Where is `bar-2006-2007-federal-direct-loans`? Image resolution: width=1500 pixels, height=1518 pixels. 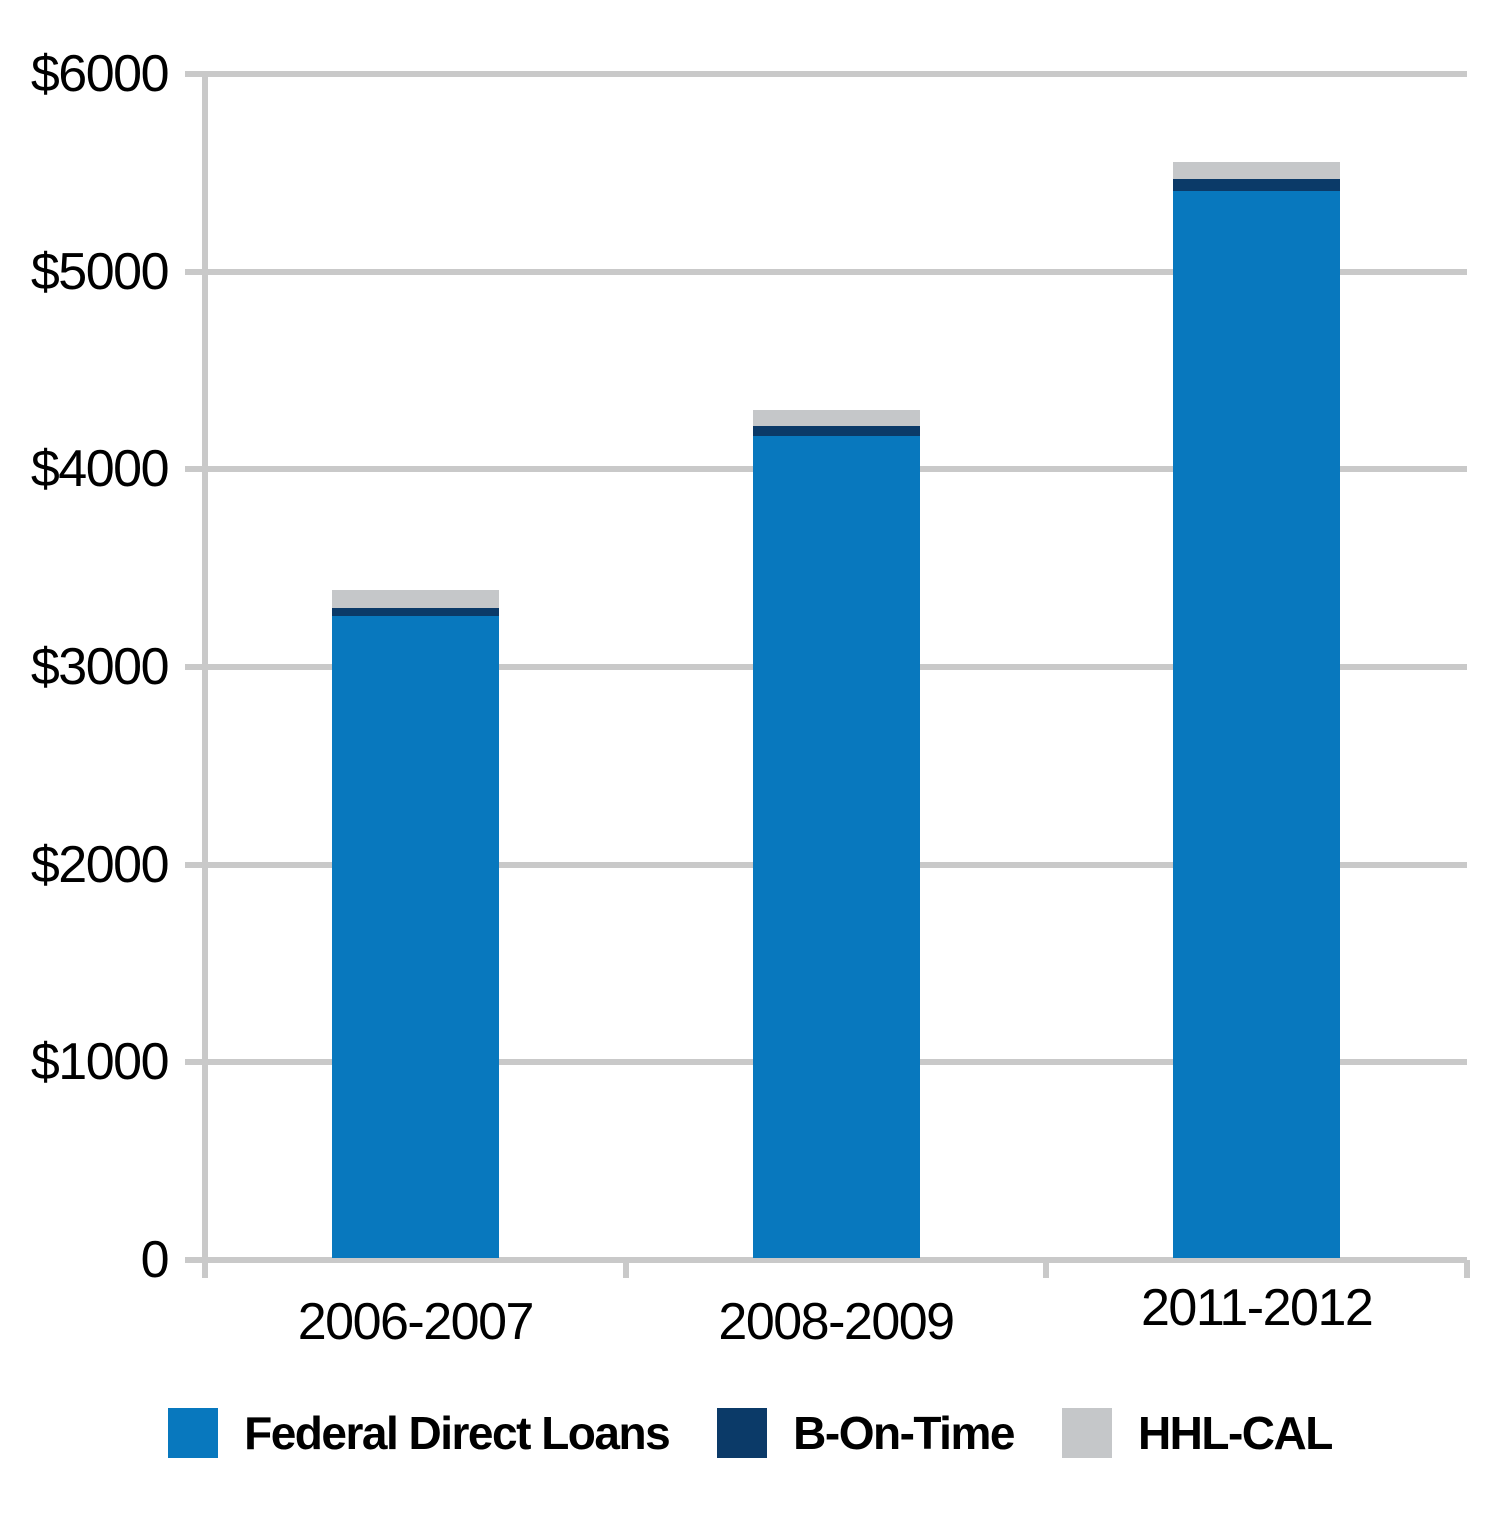
bar-2006-2007-federal-direct-loans is located at coordinates (415, 936).